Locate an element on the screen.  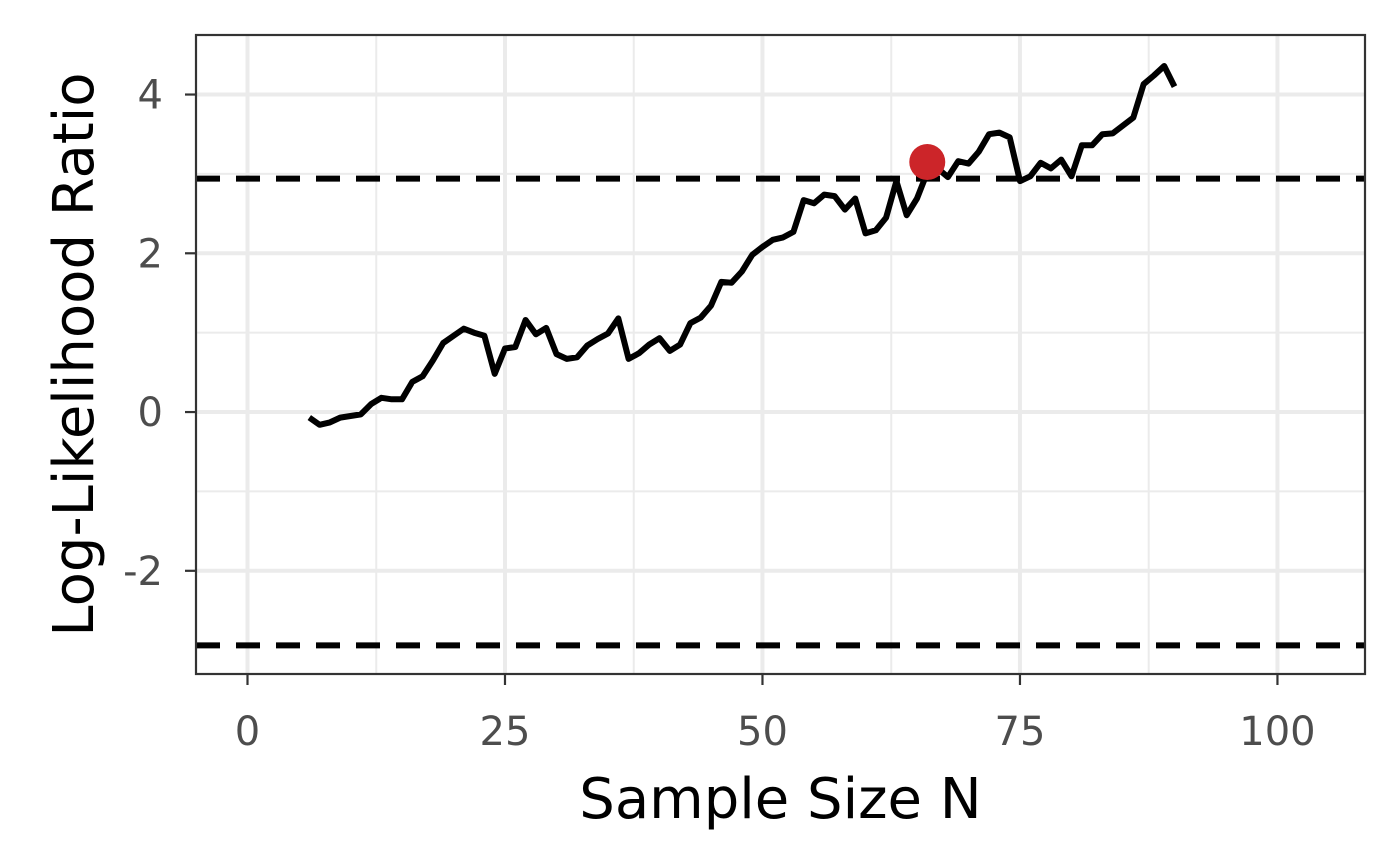
y-tick-label: -2 is located at coordinates (143, 572).